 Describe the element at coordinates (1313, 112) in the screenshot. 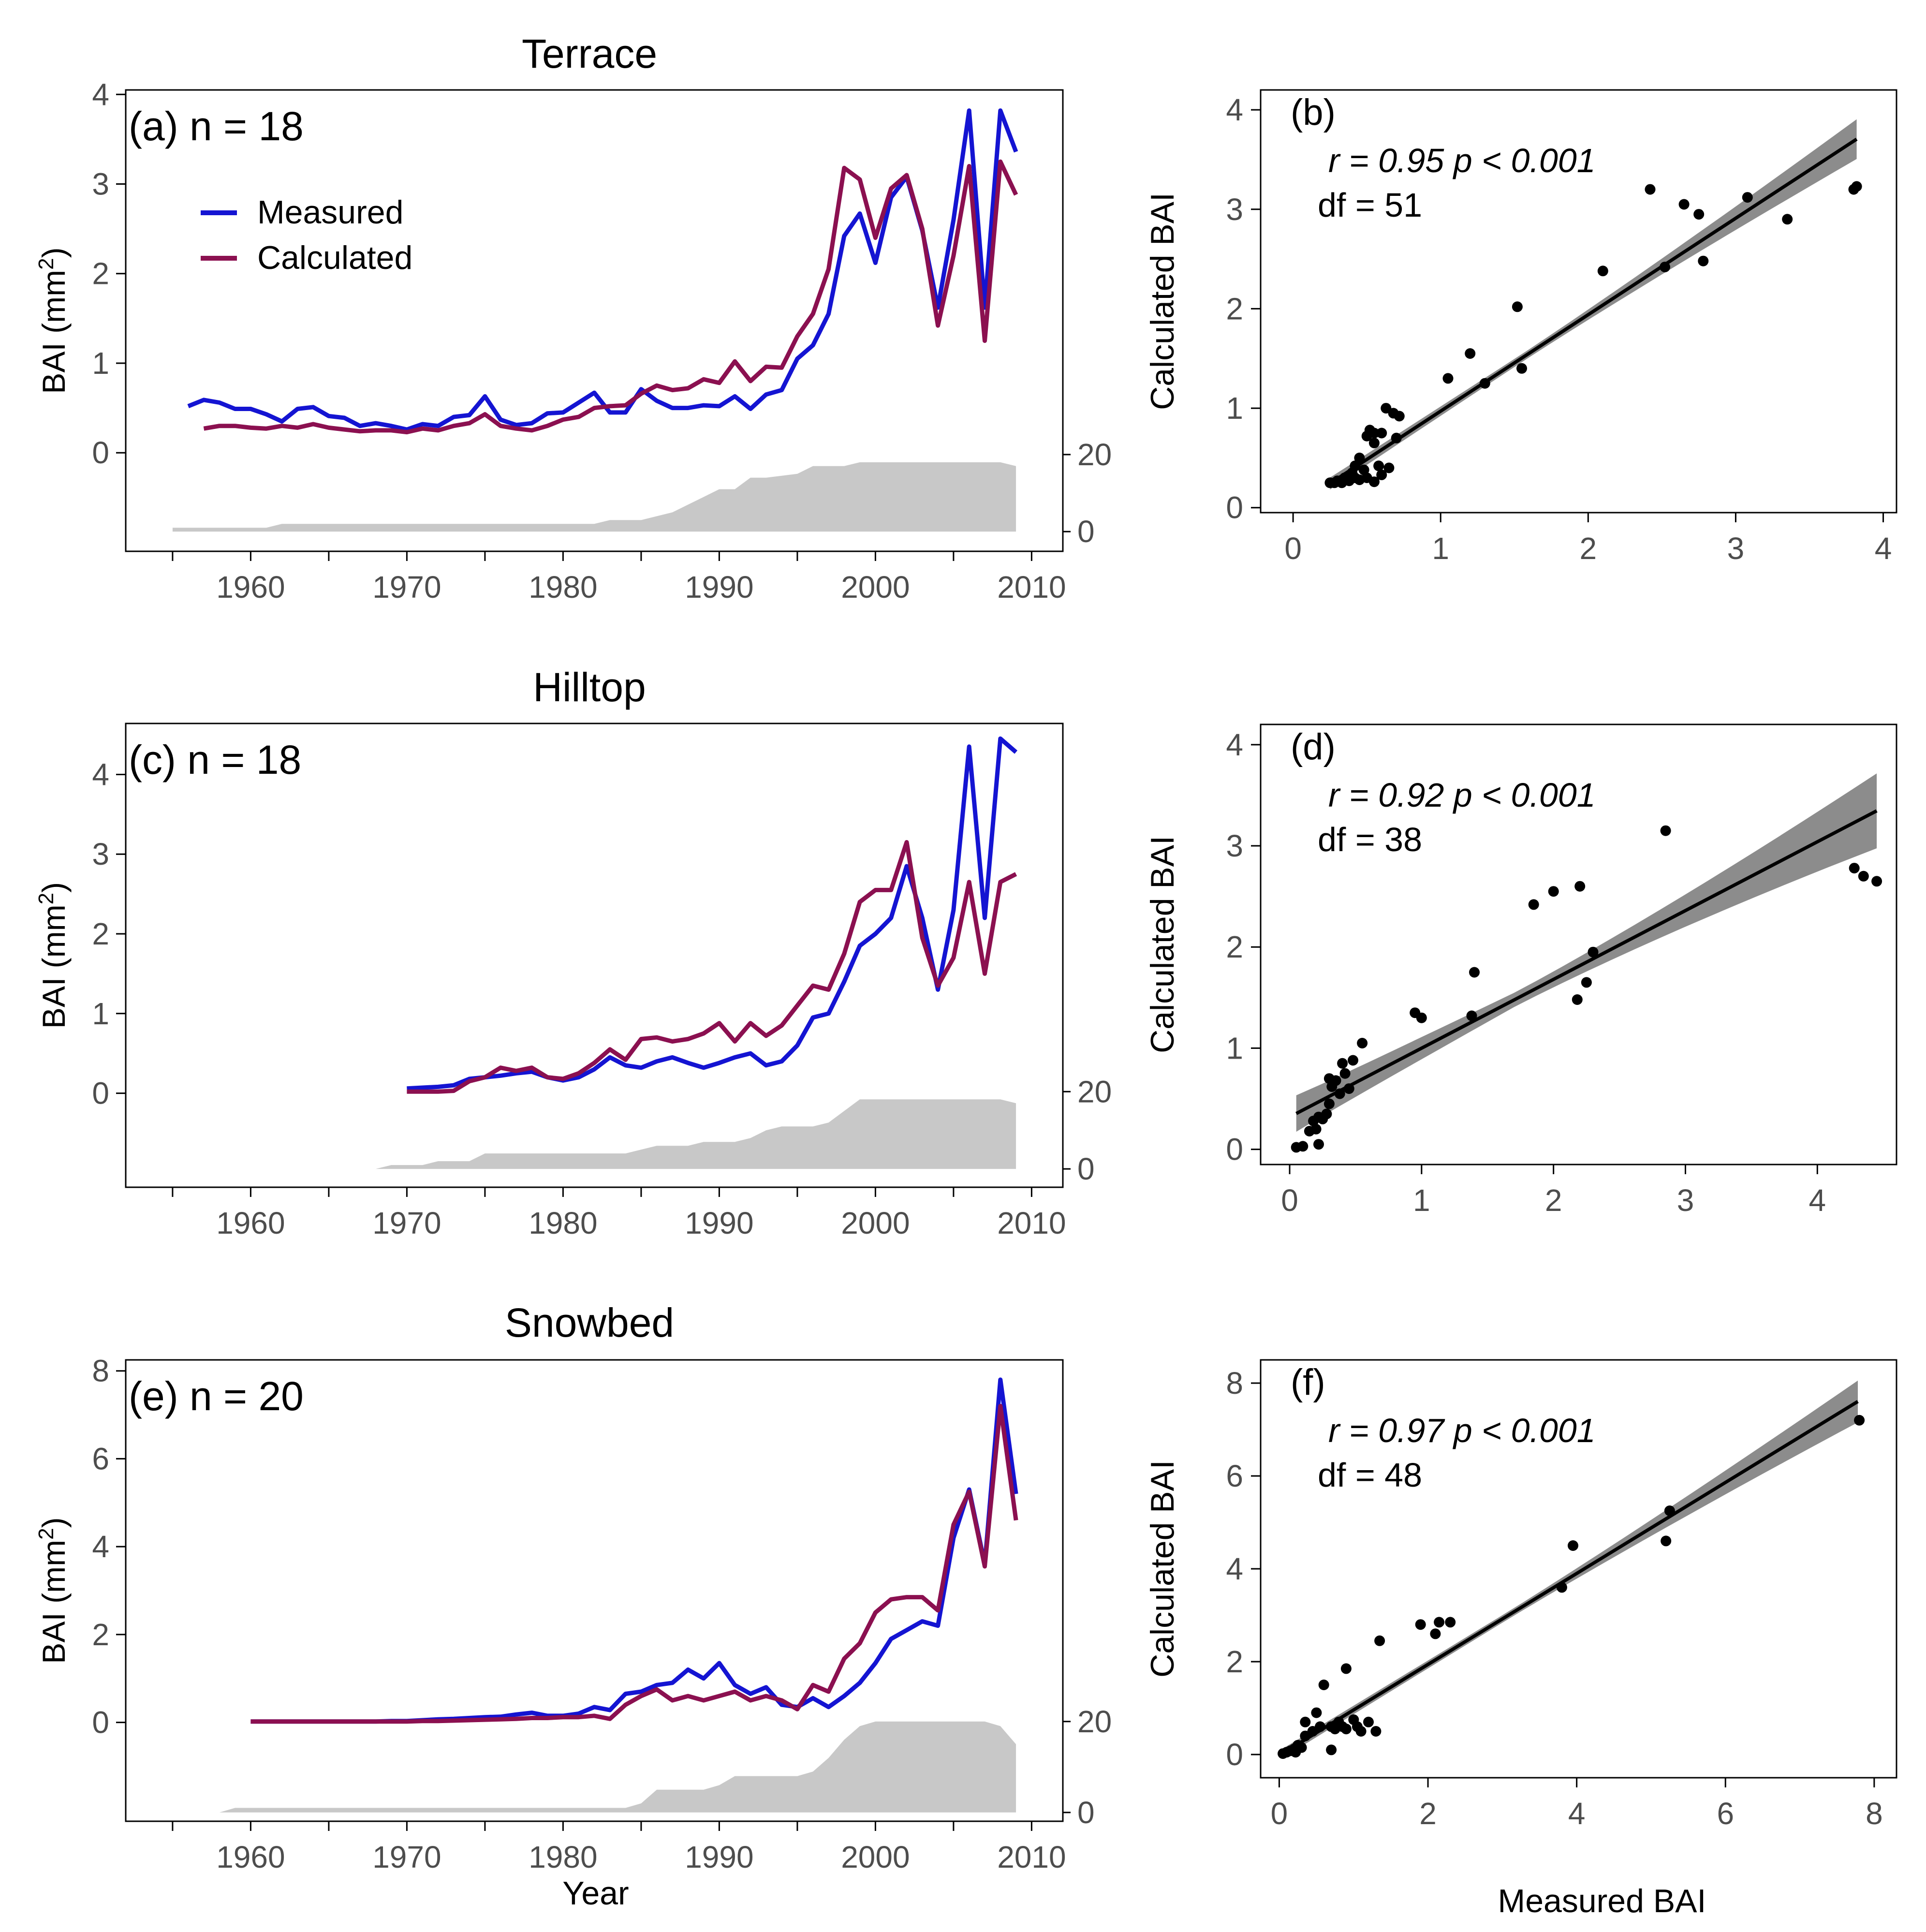

I see `panel-label: (b)` at that location.